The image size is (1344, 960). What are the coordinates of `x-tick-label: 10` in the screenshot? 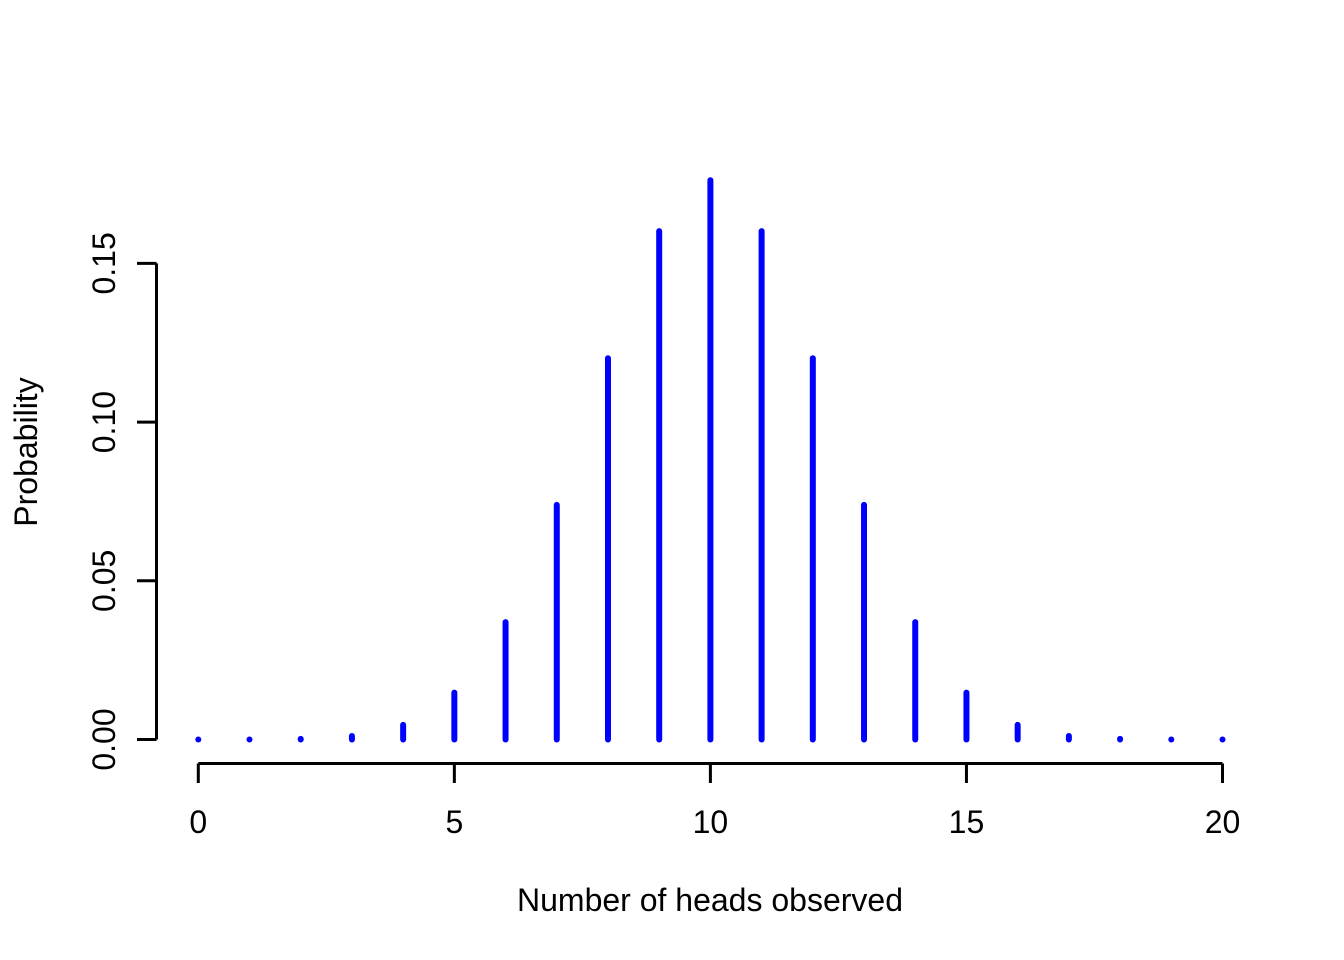 It's located at (711, 822).